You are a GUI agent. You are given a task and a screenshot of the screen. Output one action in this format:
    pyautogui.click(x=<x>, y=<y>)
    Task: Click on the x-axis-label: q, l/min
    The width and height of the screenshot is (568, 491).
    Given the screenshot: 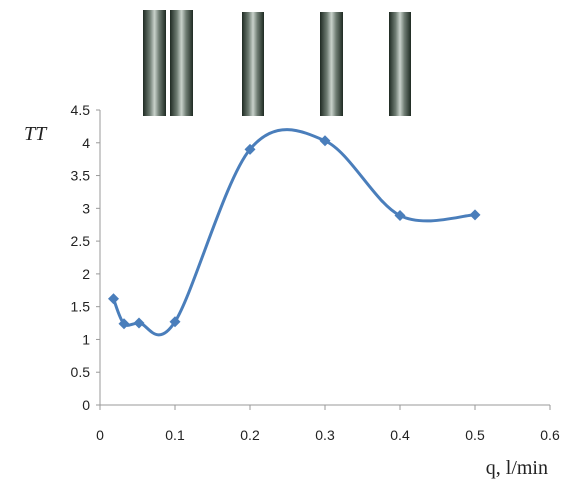 What is the action you would take?
    pyautogui.click(x=517, y=468)
    